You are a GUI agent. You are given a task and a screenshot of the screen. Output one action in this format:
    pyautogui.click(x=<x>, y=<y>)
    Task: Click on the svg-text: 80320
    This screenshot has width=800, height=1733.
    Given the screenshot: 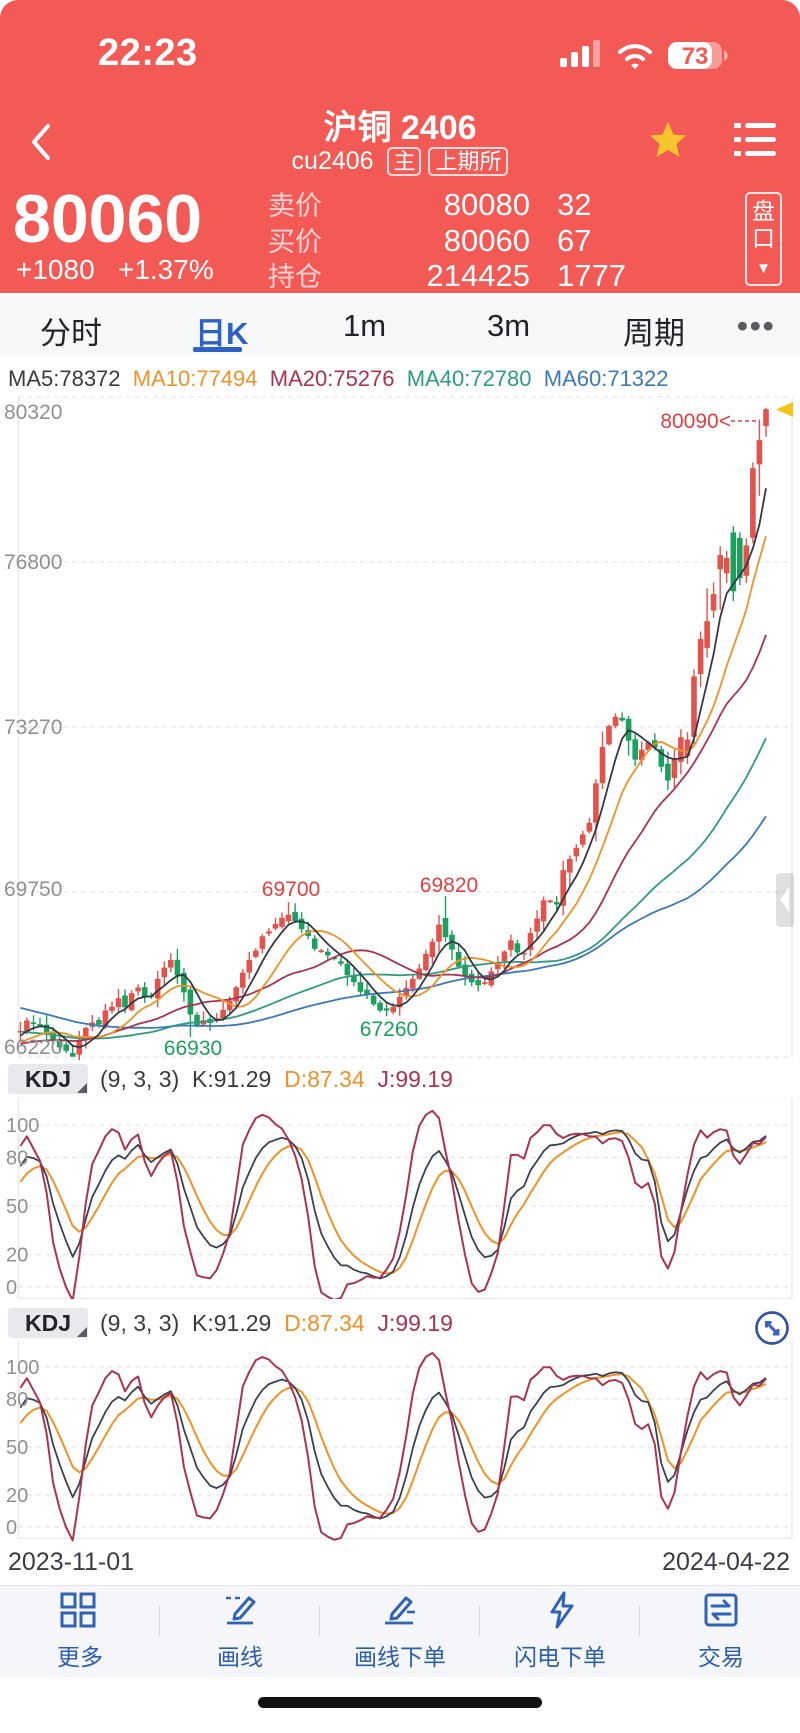 What is the action you would take?
    pyautogui.click(x=33, y=412)
    